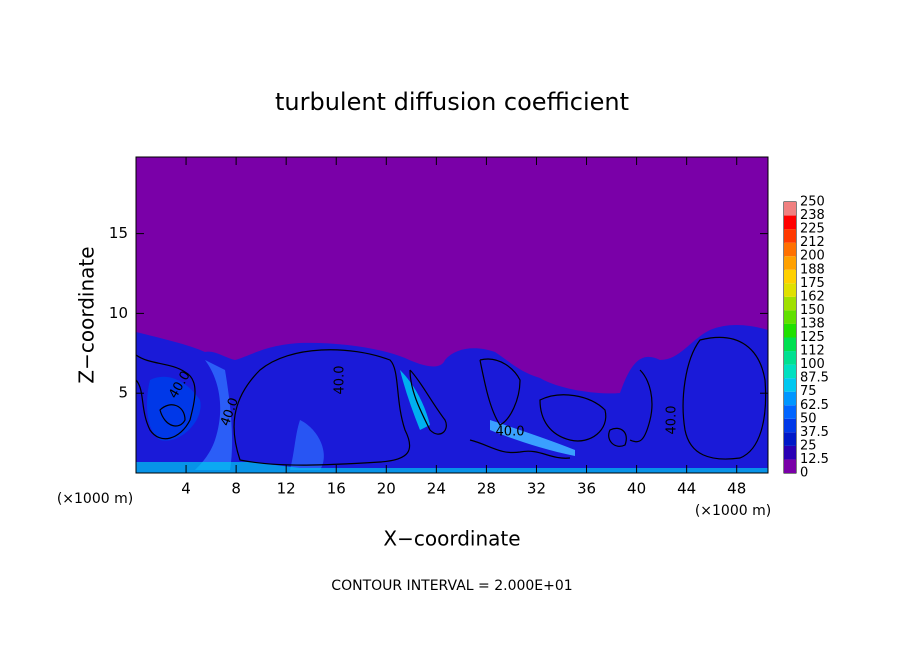 The image size is (904, 658). What do you see at coordinates (436, 489) in the screenshot?
I see `x-tick-label: 24` at bounding box center [436, 489].